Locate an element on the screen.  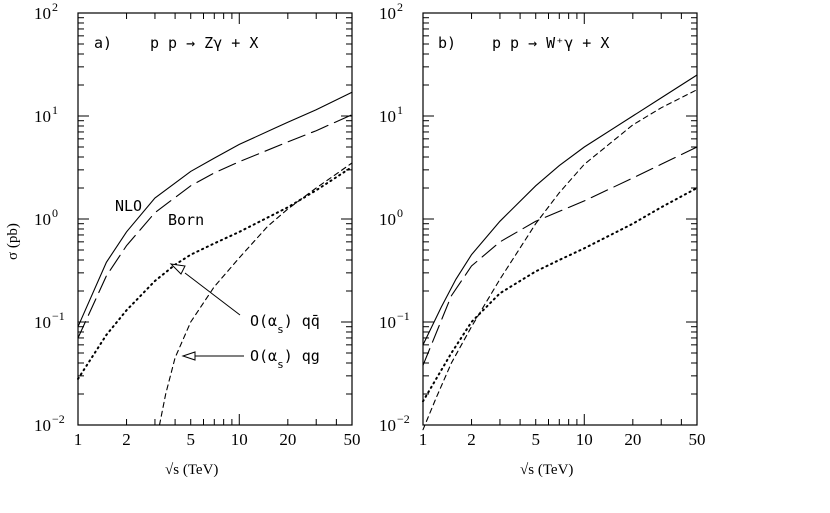
annotation-nlo: NLO is located at coordinates (128, 206).